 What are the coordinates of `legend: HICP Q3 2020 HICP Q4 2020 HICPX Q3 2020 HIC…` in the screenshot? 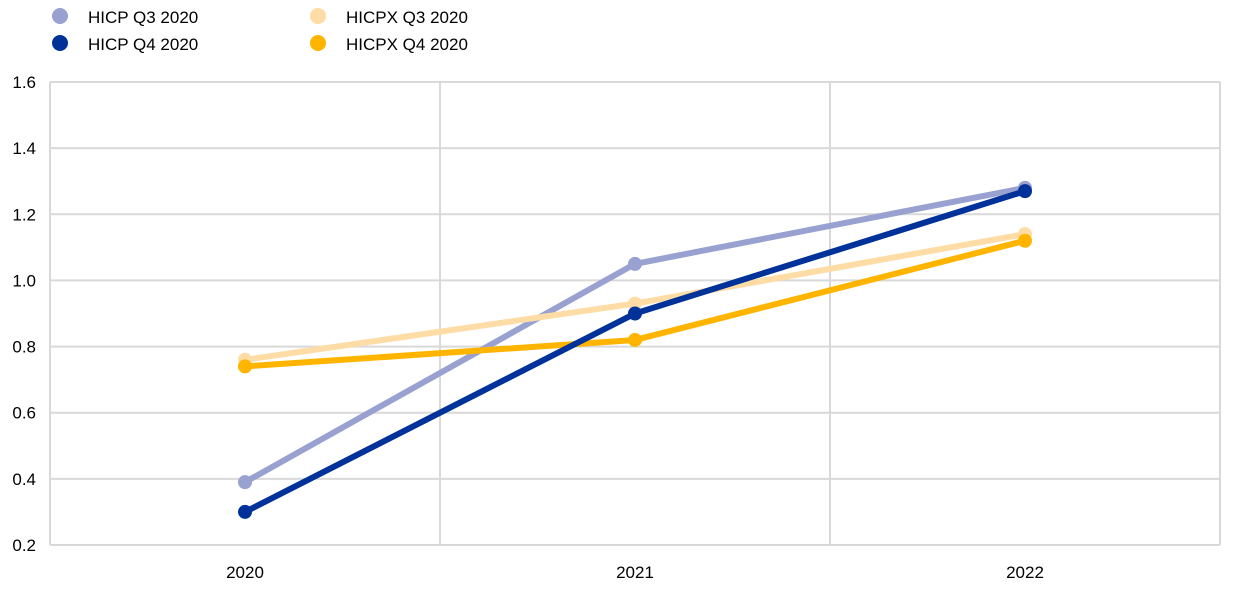 It's located at (260, 31).